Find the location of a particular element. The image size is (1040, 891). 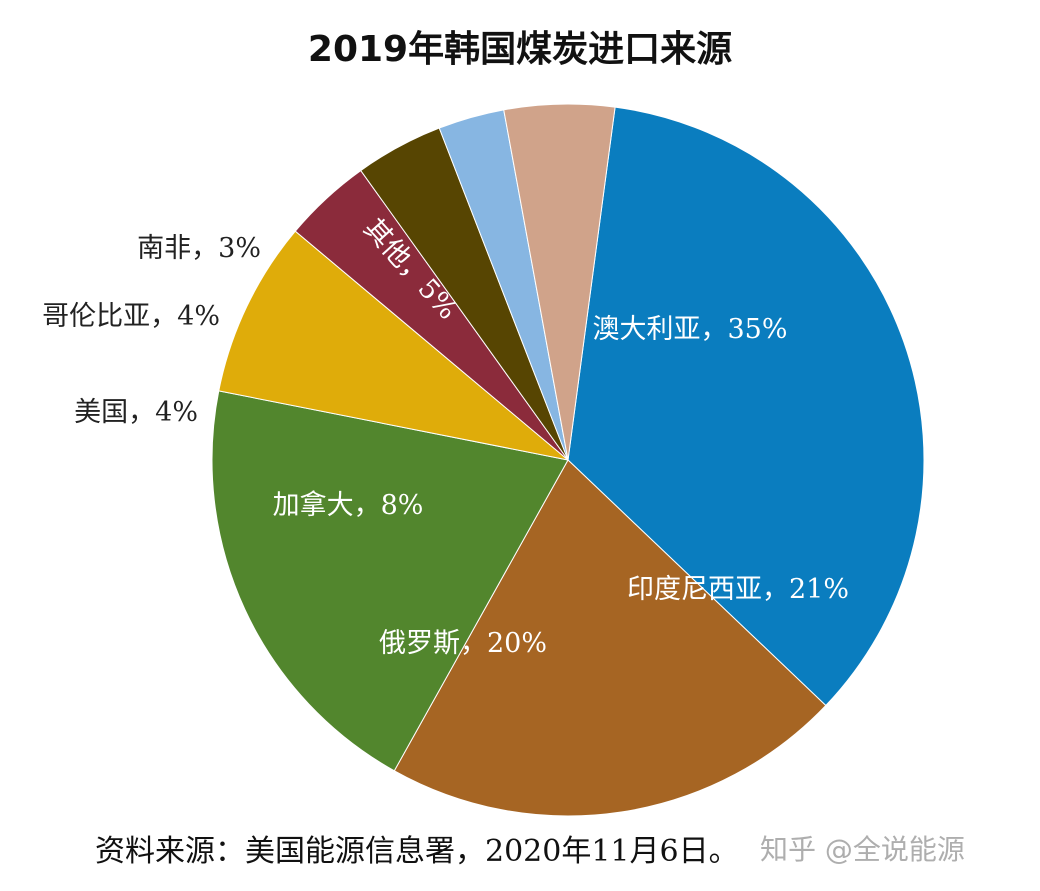

slice-label: 美国，4% is located at coordinates (136, 412).